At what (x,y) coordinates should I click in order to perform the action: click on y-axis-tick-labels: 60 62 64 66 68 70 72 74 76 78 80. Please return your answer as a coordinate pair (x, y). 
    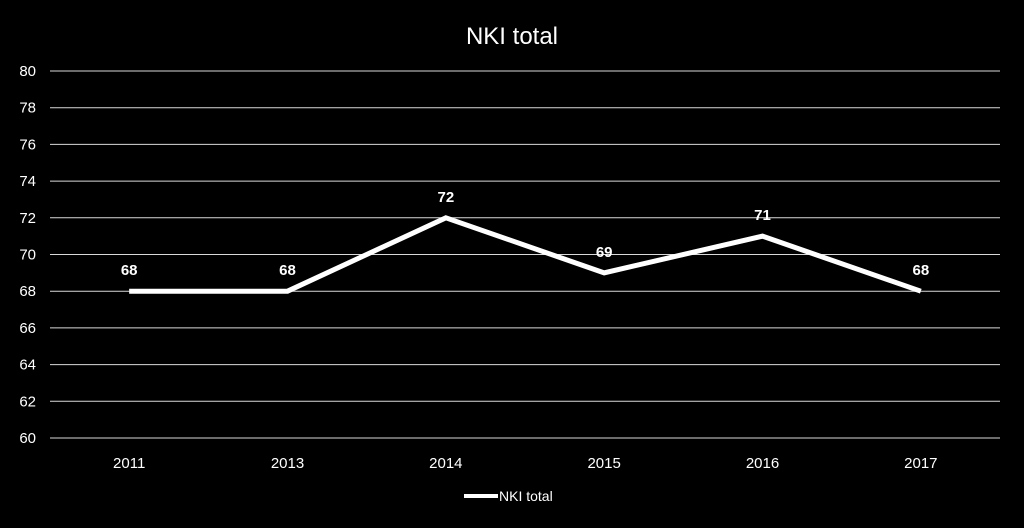
    Looking at the image, I should click on (27, 255).